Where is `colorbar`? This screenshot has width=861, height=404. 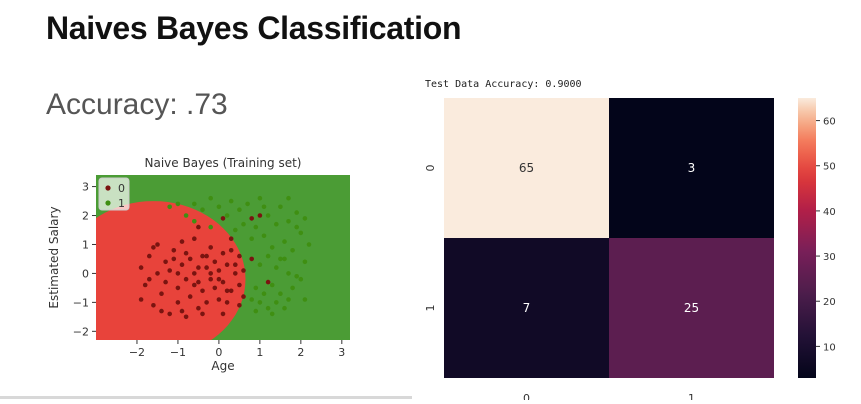 colorbar is located at coordinates (807, 238).